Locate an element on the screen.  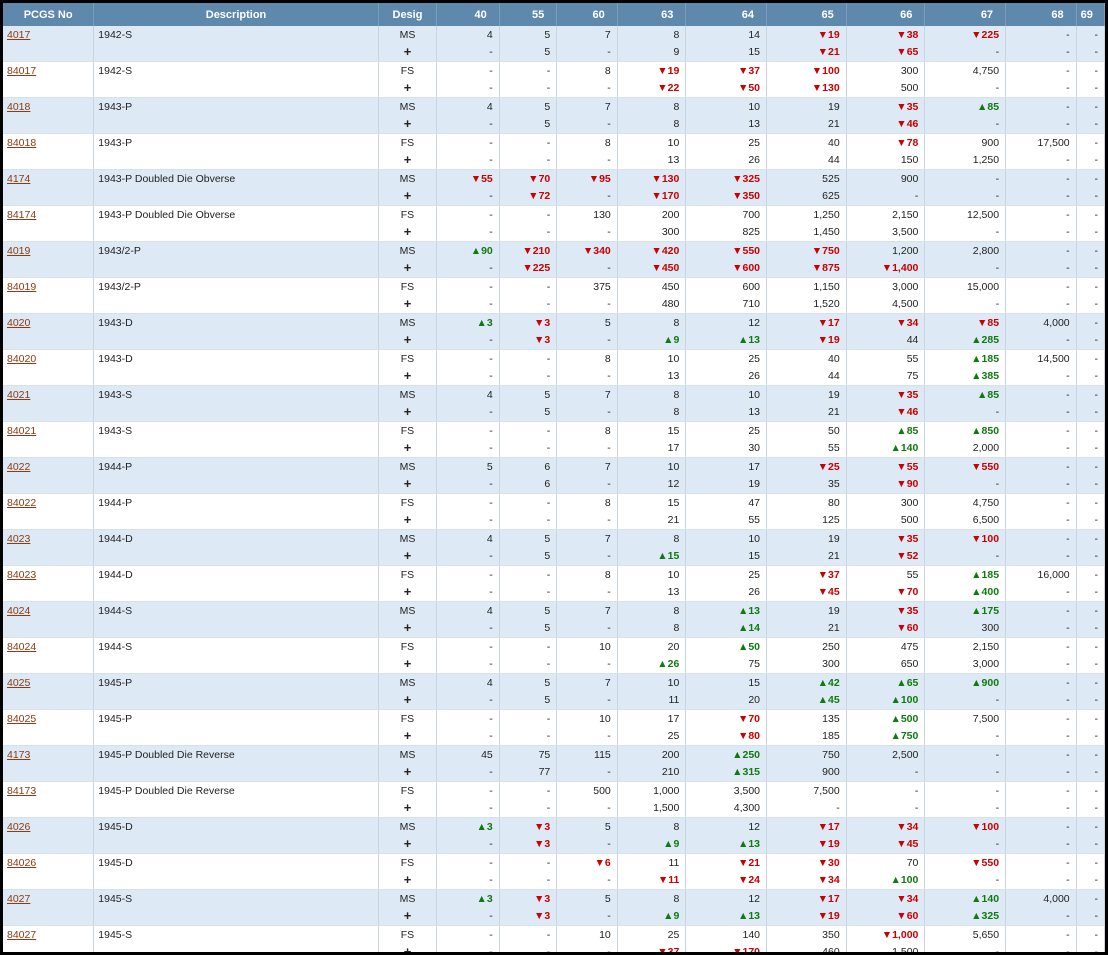
pcgs-no-link: 4020 is located at coordinates (19, 322).